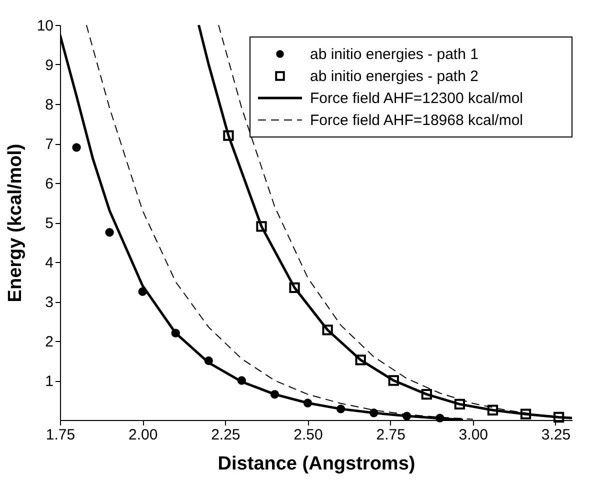 The width and height of the screenshot is (616, 489). I want to click on x-tick-label: 3.00, so click(473, 435).